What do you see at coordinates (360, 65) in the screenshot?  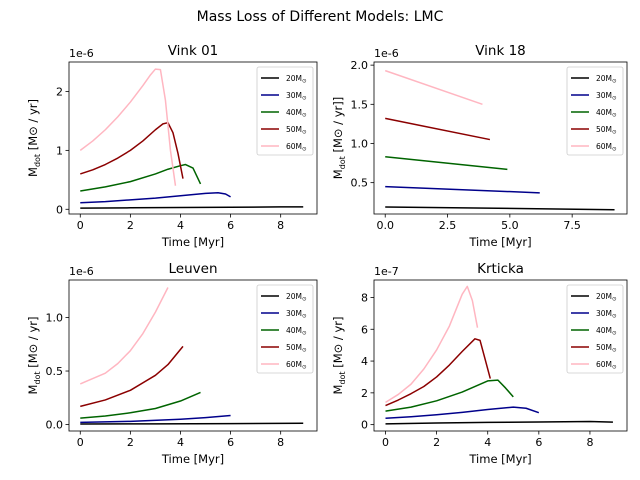 I see `y-tick-label: 2.0` at bounding box center [360, 65].